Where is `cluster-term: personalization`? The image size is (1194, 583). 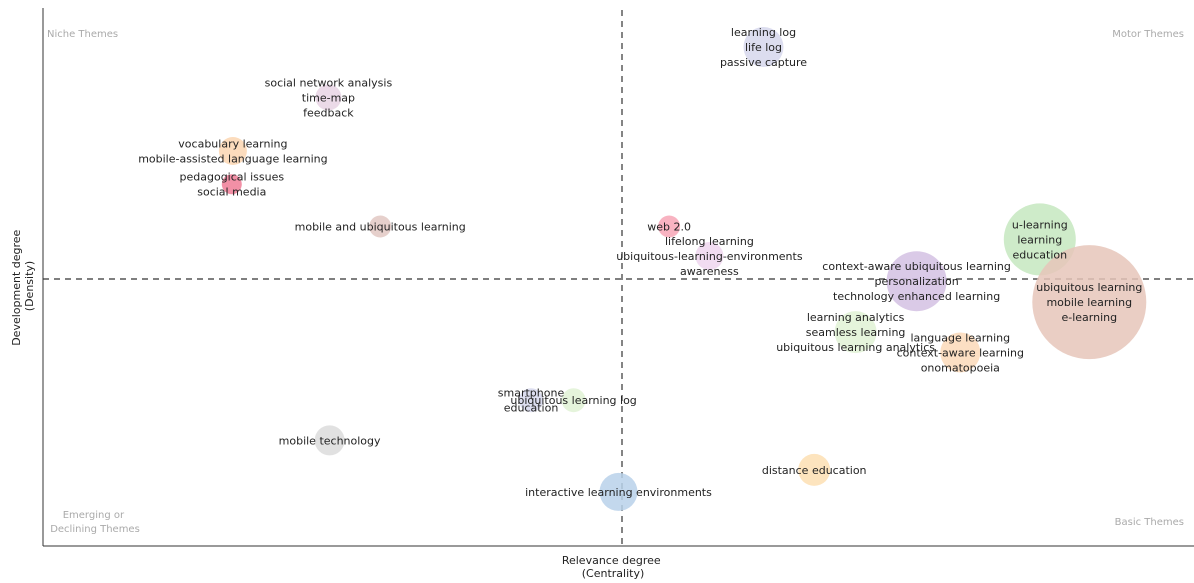 cluster-term: personalization is located at coordinates (917, 281).